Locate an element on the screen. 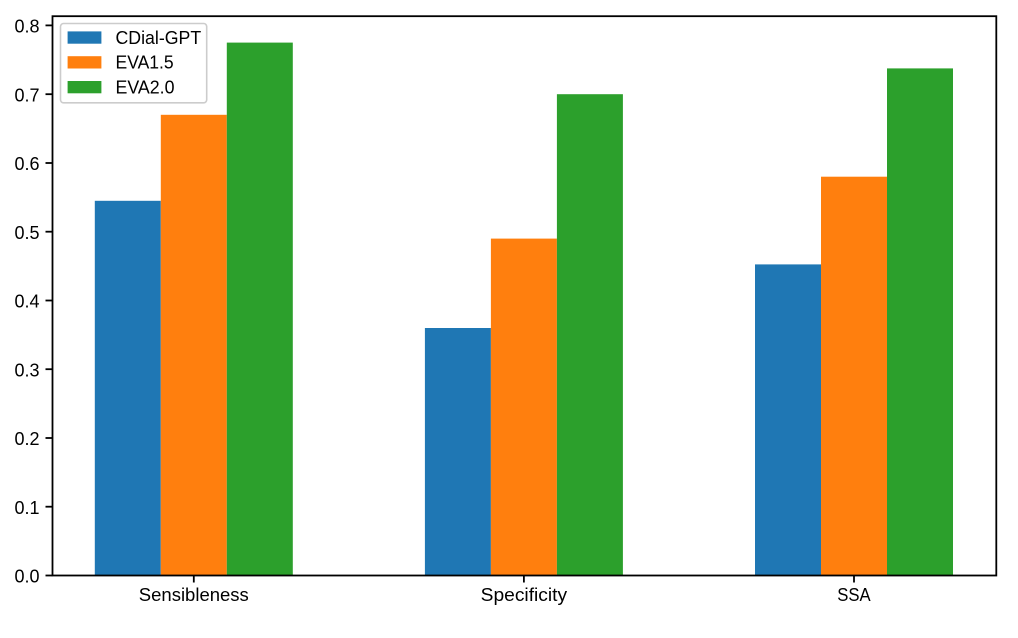 This screenshot has height=638, width=1018. svg-text: CDial-GPT is located at coordinates (159, 38).